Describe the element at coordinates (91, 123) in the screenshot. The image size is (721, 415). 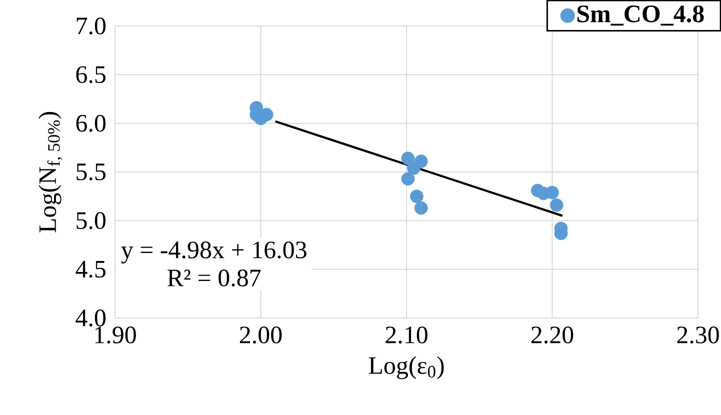
I see `y-tick-label: 6.0` at that location.